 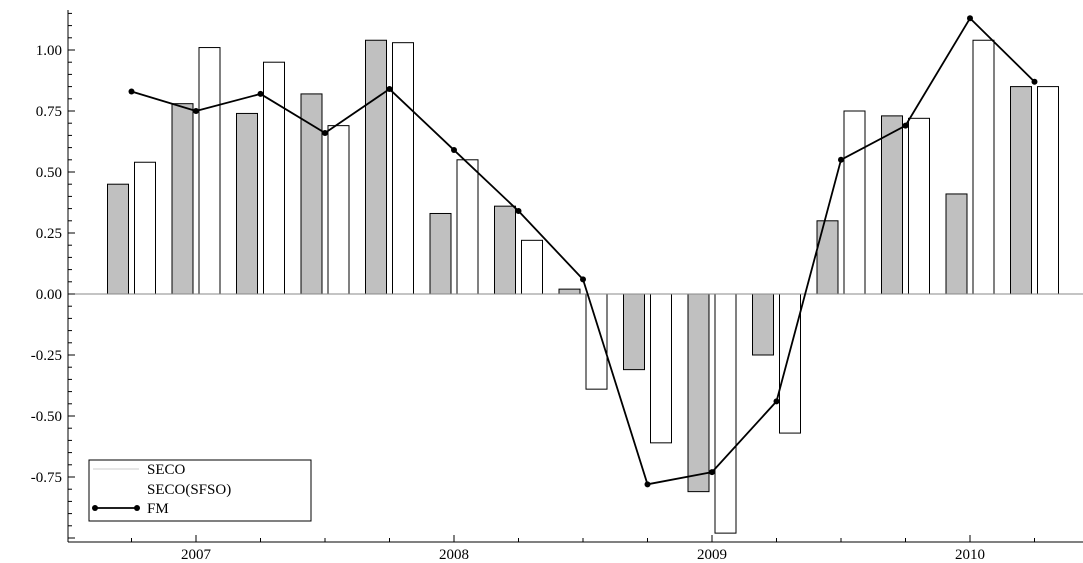 I want to click on x-tick-label: 2007, so click(x=196, y=555).